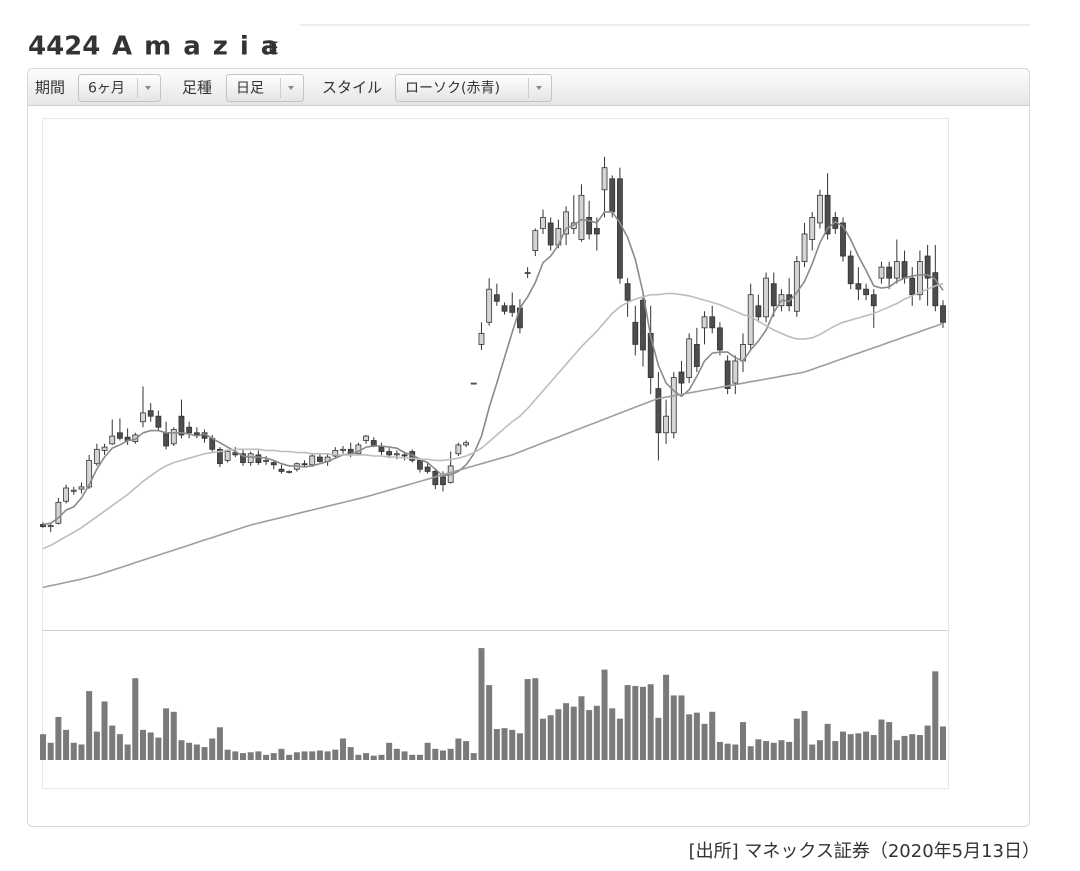 The width and height of the screenshot is (1080, 871). What do you see at coordinates (50, 88) in the screenshot?
I see `control-label: 期間` at bounding box center [50, 88].